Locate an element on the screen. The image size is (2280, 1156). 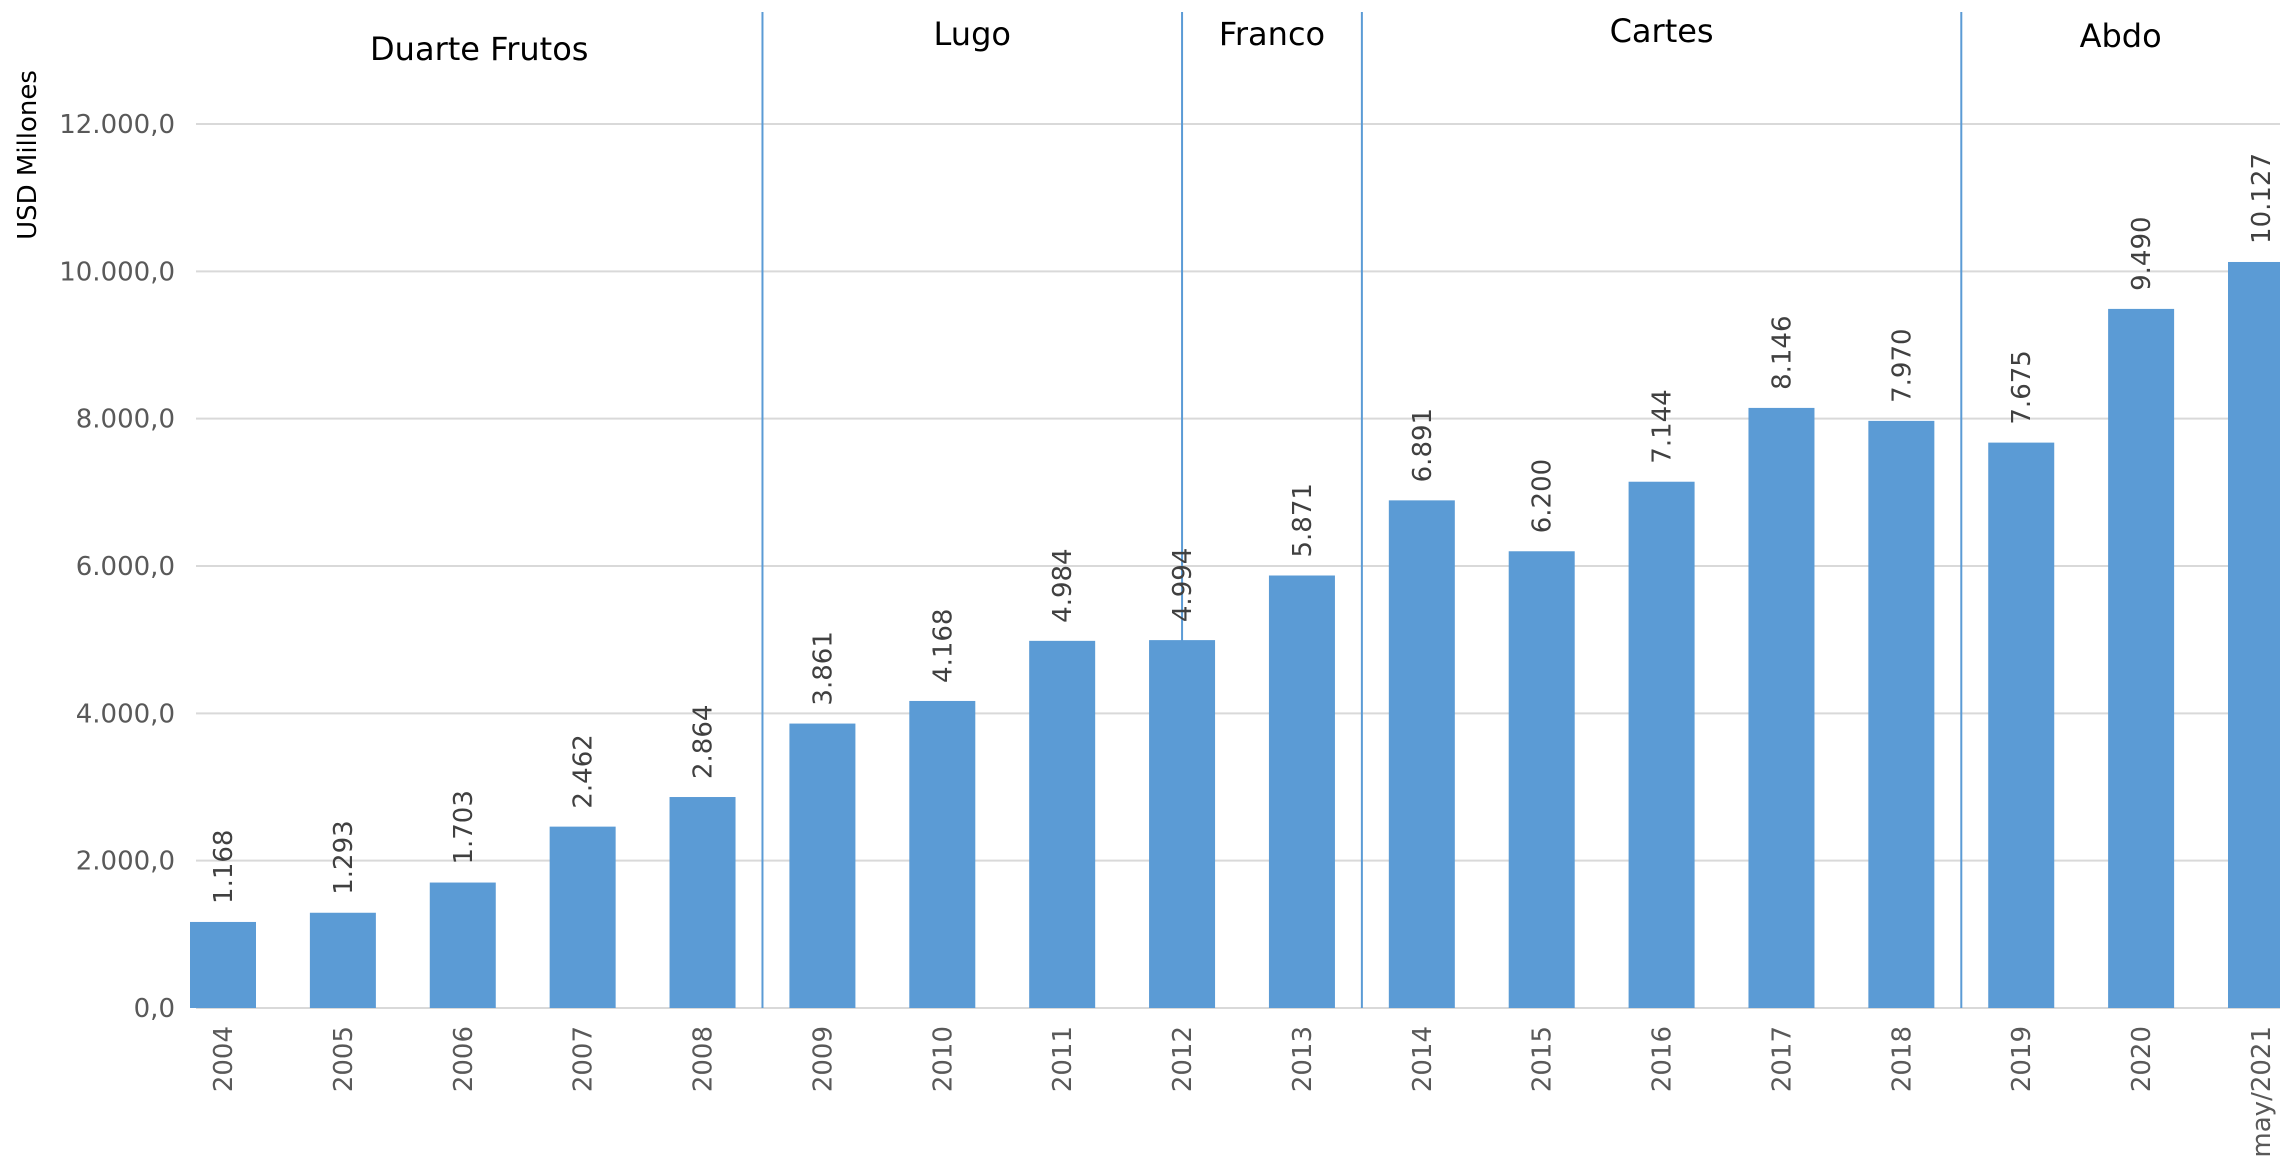
x-tick-label: 2012 is located at coordinates (1183, 1059).